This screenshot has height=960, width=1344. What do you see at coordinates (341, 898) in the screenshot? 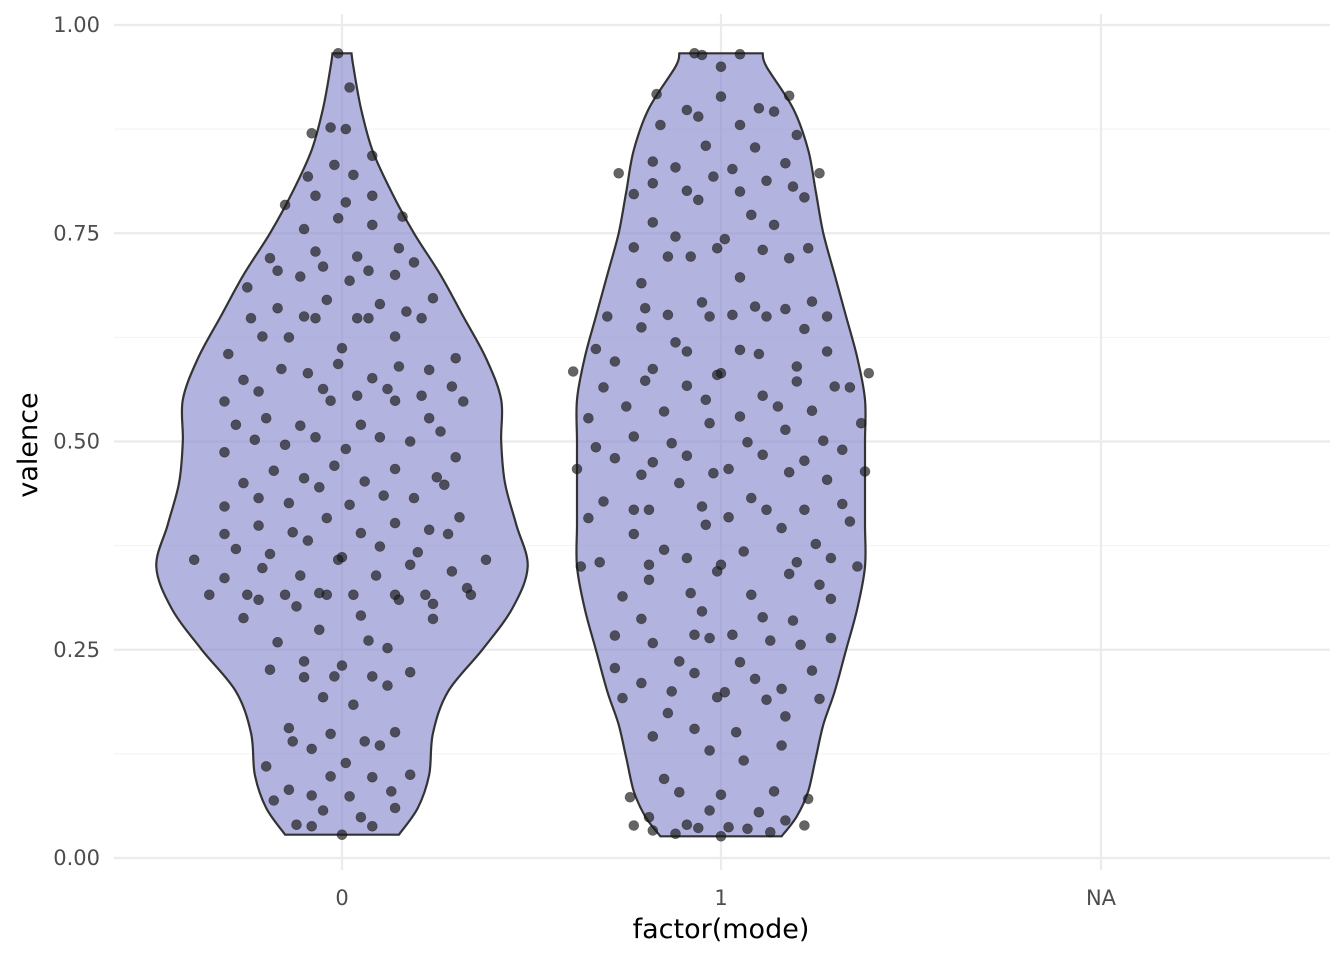
I see `x-tick-label: 0` at bounding box center [341, 898].